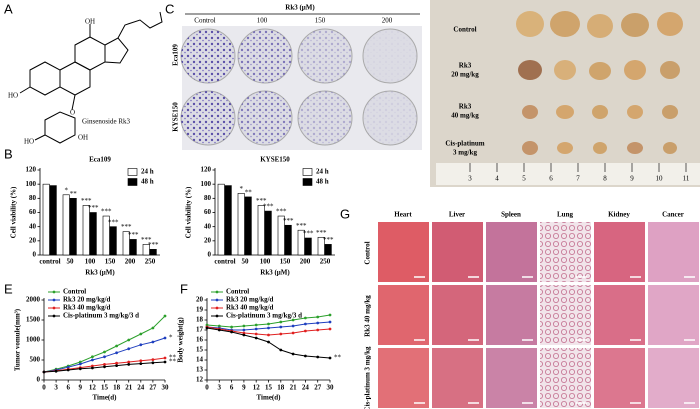 Image resolution: width=700 pixels, height=409 pixels. I want to click on y-tick-label: 12, so click(200, 380).